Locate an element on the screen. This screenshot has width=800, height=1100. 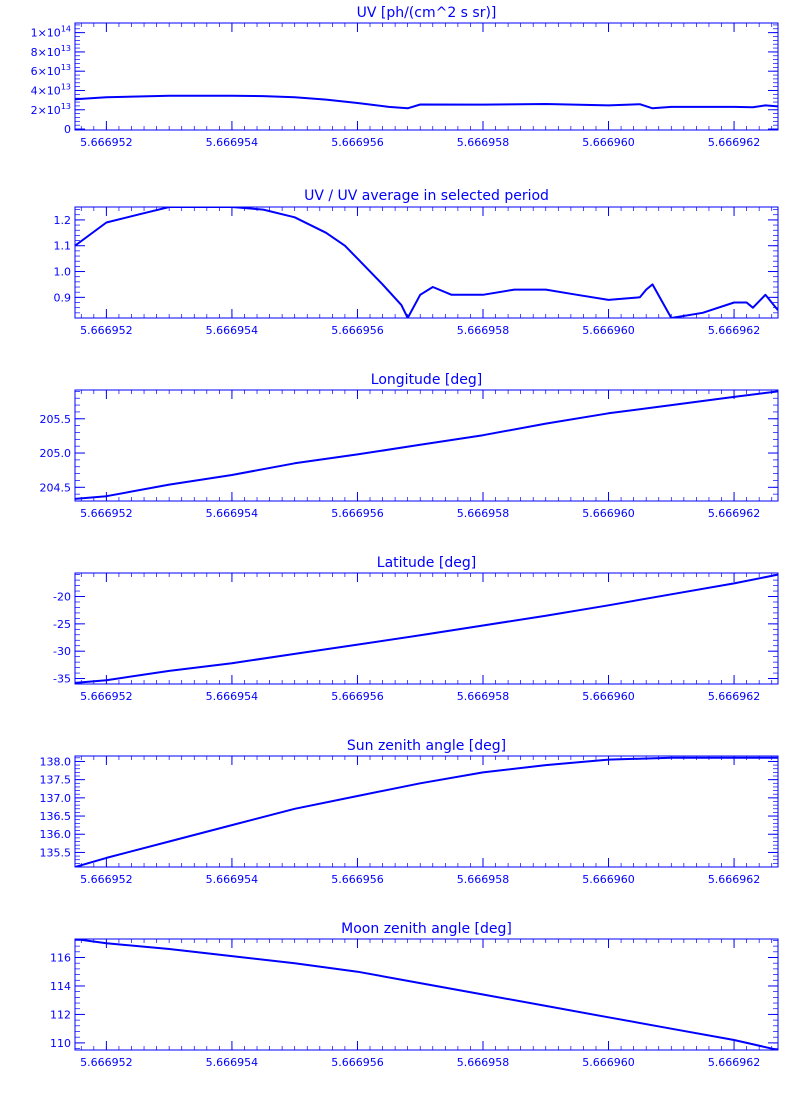
chart-title: Latitude [deg] is located at coordinates (426, 563).